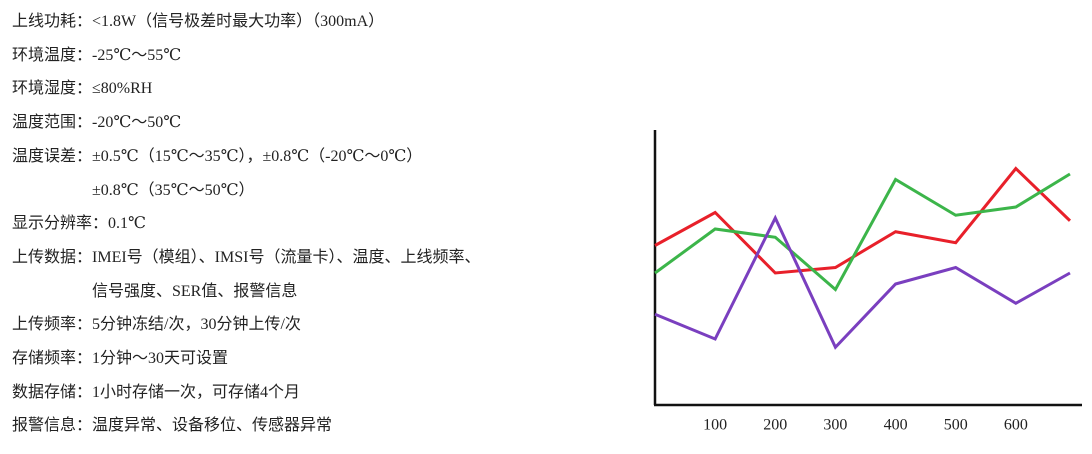 The width and height of the screenshot is (1092, 454). I want to click on spec-label: 上传数据：, so click(52, 257).